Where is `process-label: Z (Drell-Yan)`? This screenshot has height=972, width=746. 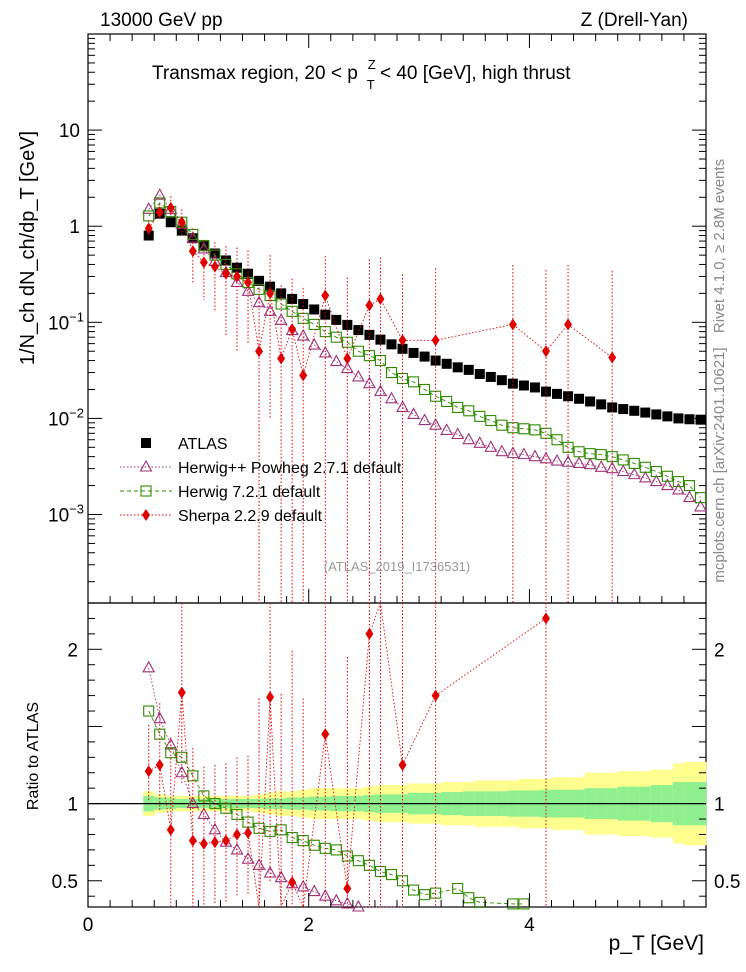 process-label: Z (Drell-Yan) is located at coordinates (634, 20).